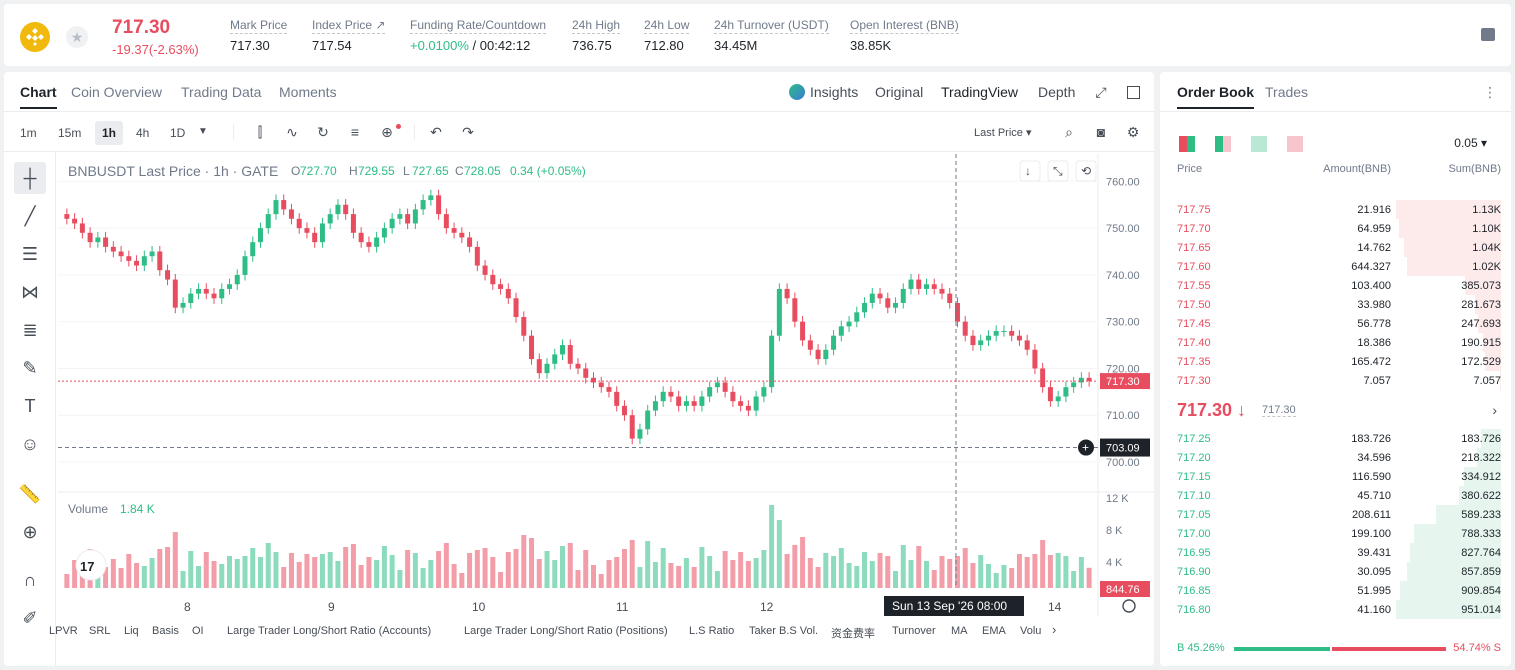 Image resolution: width=1515 pixels, height=670 pixels. Describe the element at coordinates (1295, 144) in the screenshot. I see `view-compact-icon` at that location.